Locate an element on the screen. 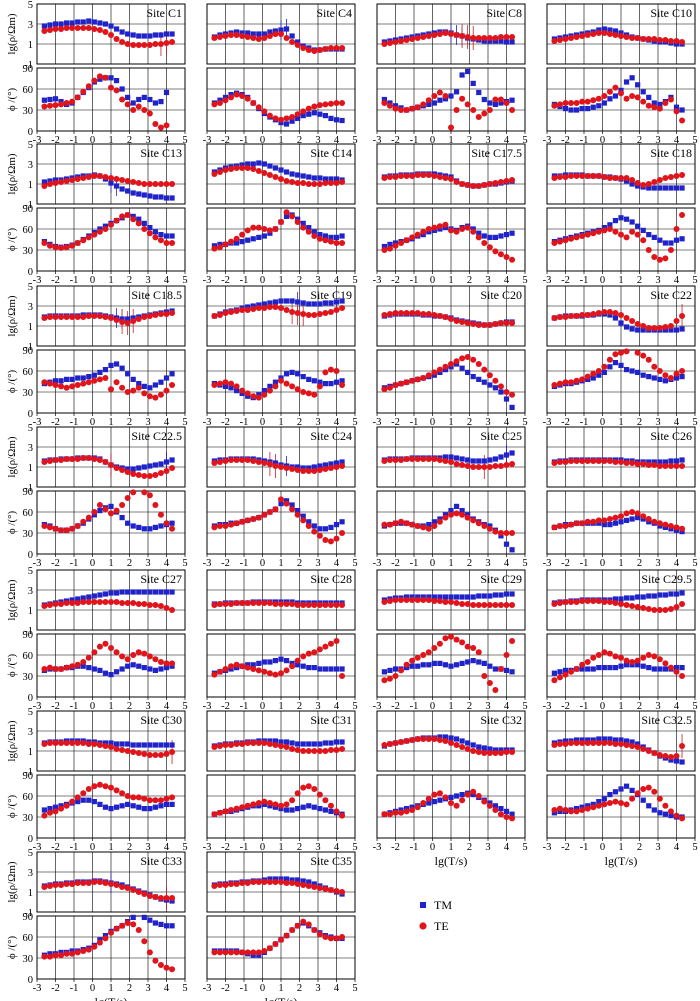 The width and height of the screenshot is (700, 1001). rho-tick-label: 1 is located at coordinates (30, 185).